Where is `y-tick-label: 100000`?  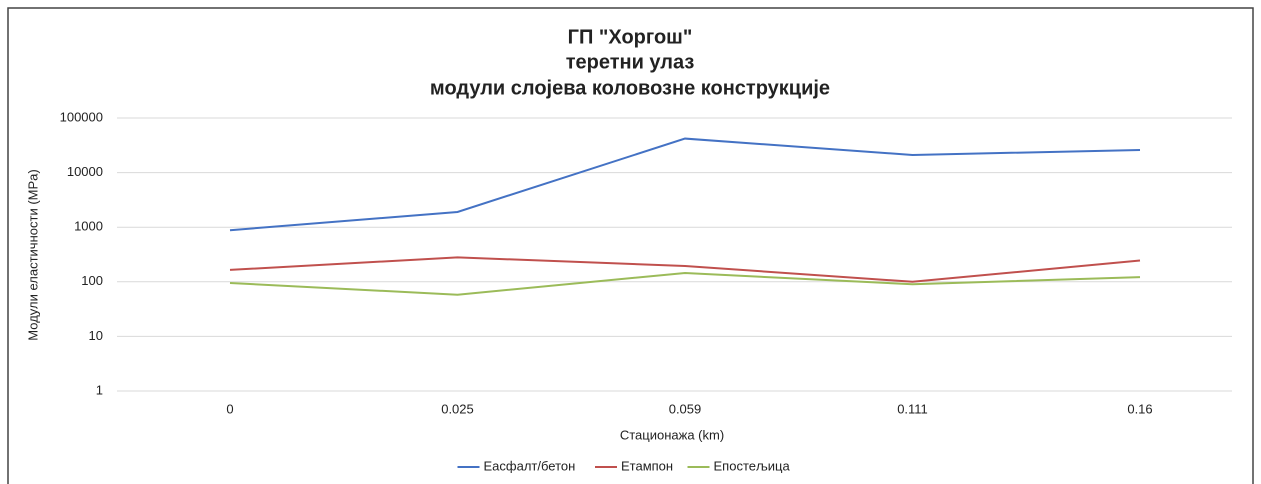
y-tick-label: 100000 is located at coordinates (81, 116).